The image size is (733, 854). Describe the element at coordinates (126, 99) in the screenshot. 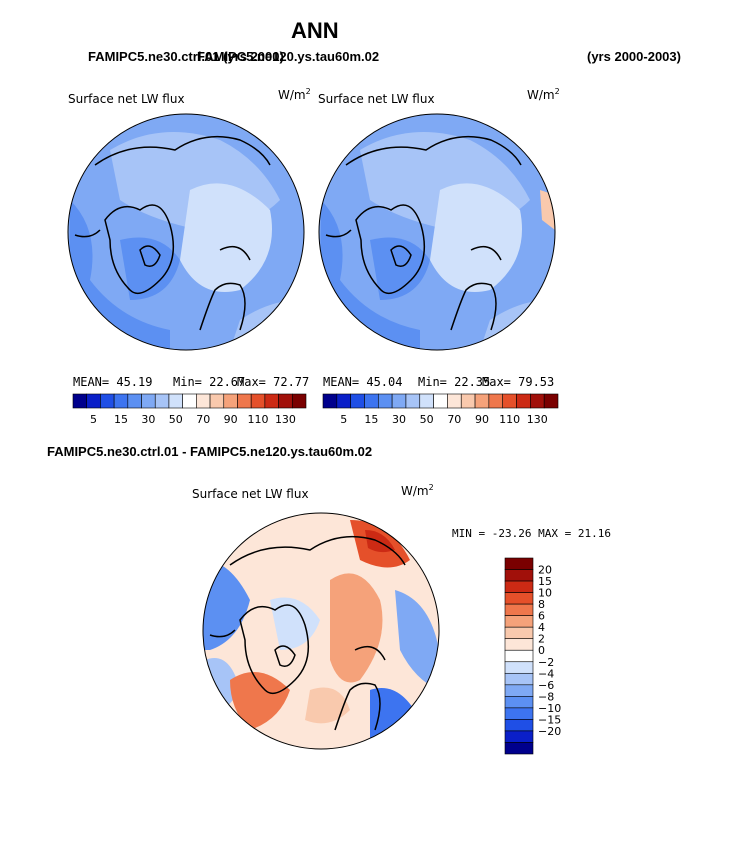

I see `panel1-variable: Surface net LW flux` at that location.